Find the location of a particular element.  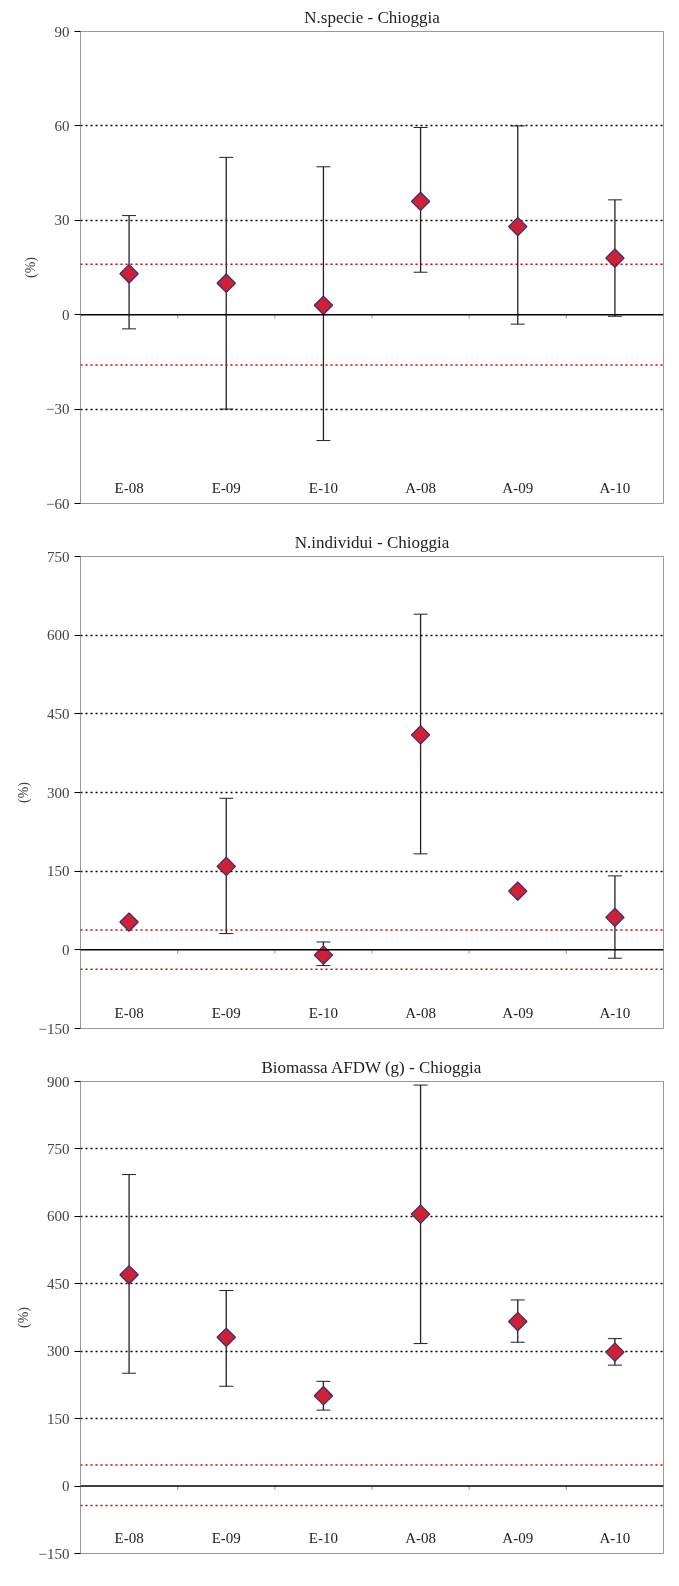

chart-title: N.individui - Chioggia is located at coordinates (372, 542).